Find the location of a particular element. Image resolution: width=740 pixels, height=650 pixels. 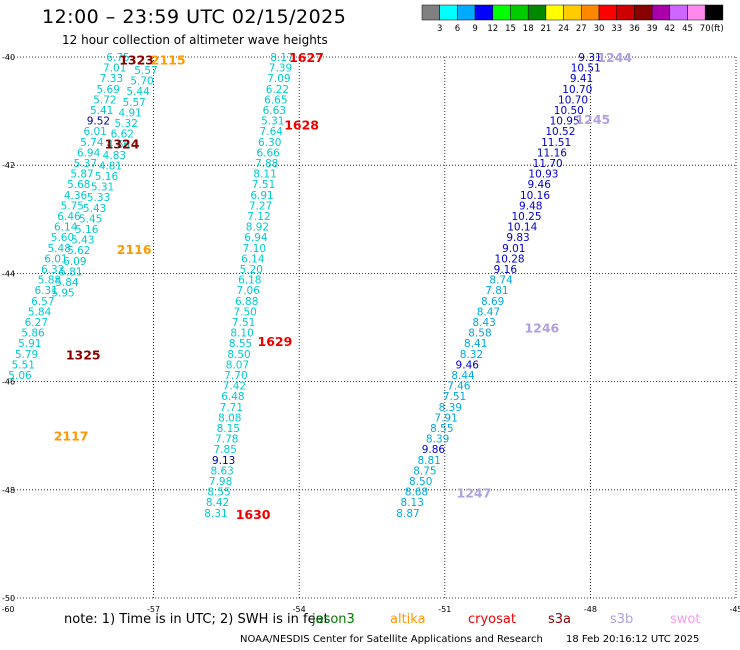

swh-value: 6.91 is located at coordinates (261, 196).